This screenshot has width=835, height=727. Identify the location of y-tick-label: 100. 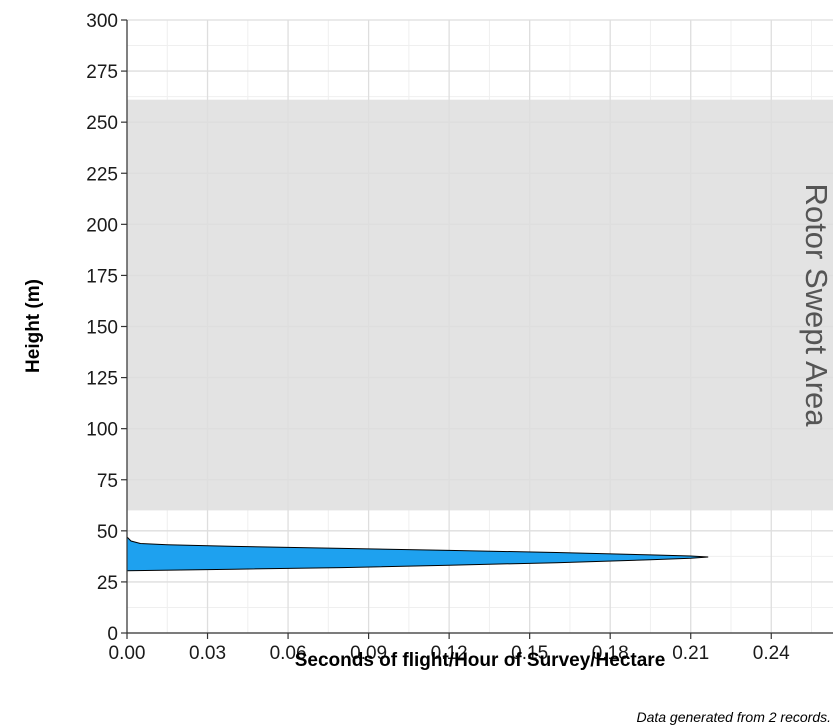
(102, 430).